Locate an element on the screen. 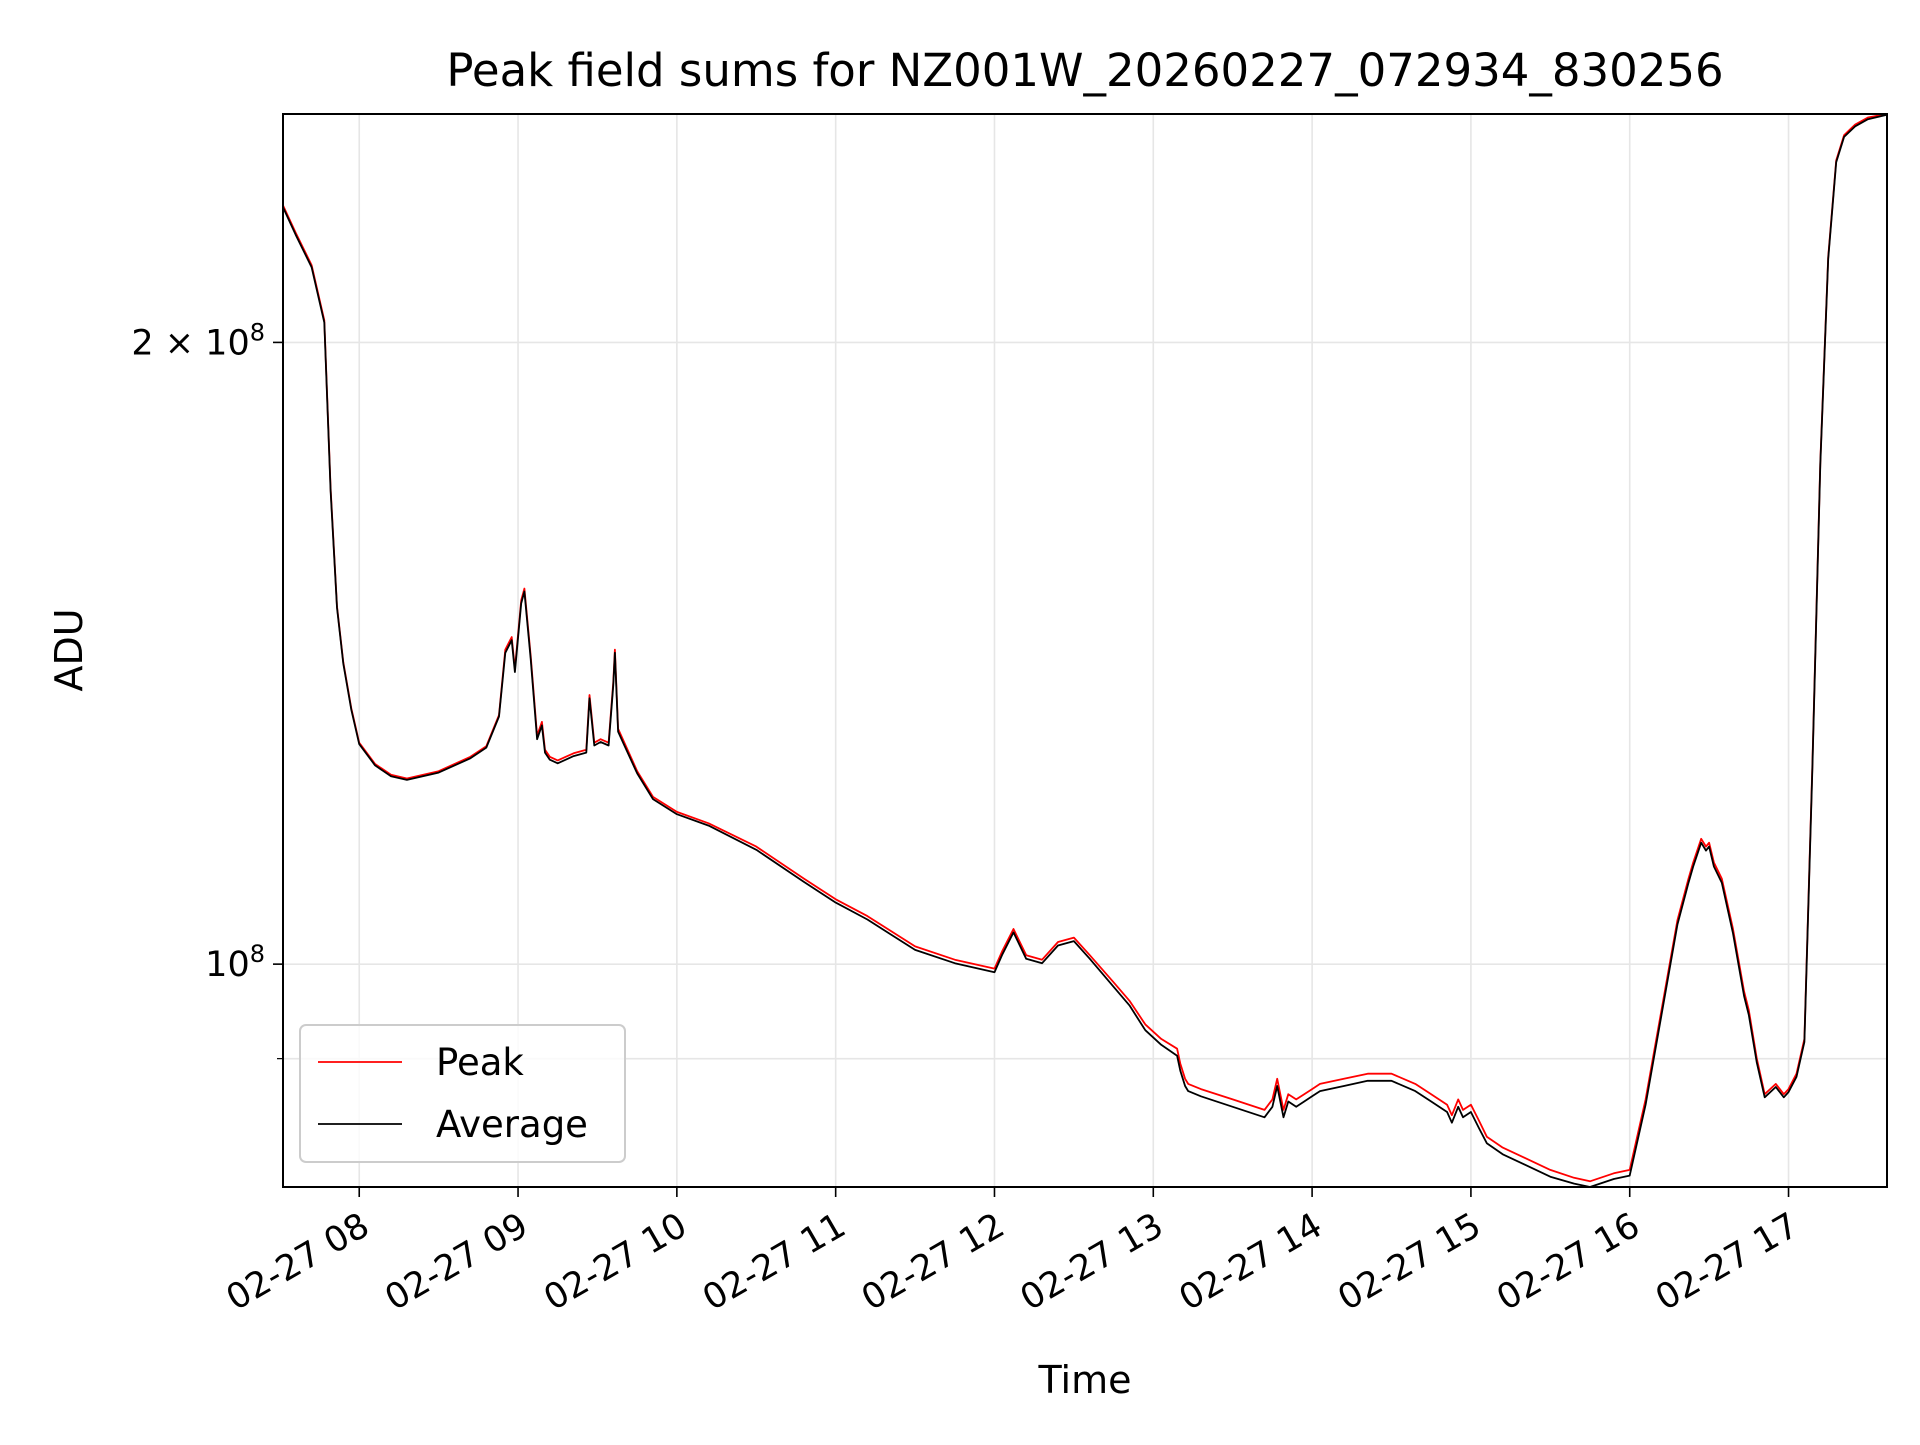 This screenshot has width=1920, height=1445. legend: Peak Average is located at coordinates (462, 1093).